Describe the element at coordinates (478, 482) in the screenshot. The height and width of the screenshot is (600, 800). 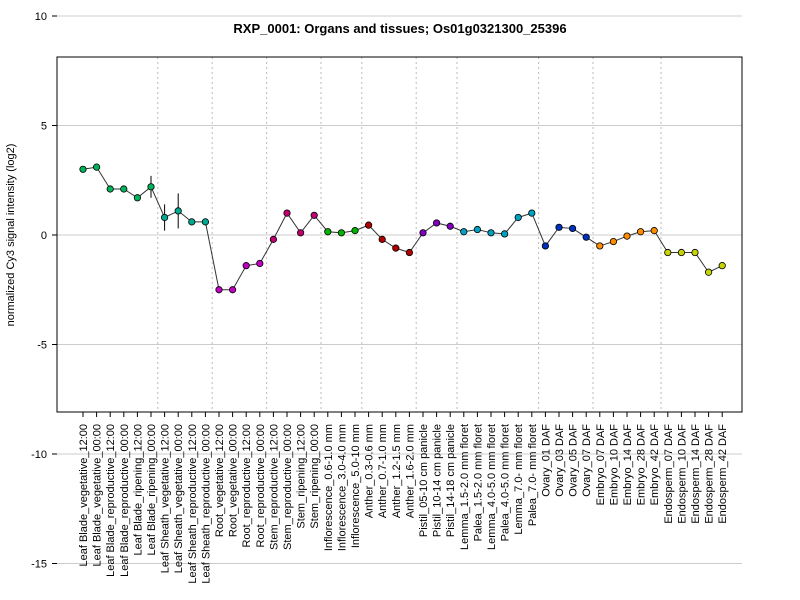
I see `x-tick-label: Palea_1.5-2.0 mm floret` at that location.